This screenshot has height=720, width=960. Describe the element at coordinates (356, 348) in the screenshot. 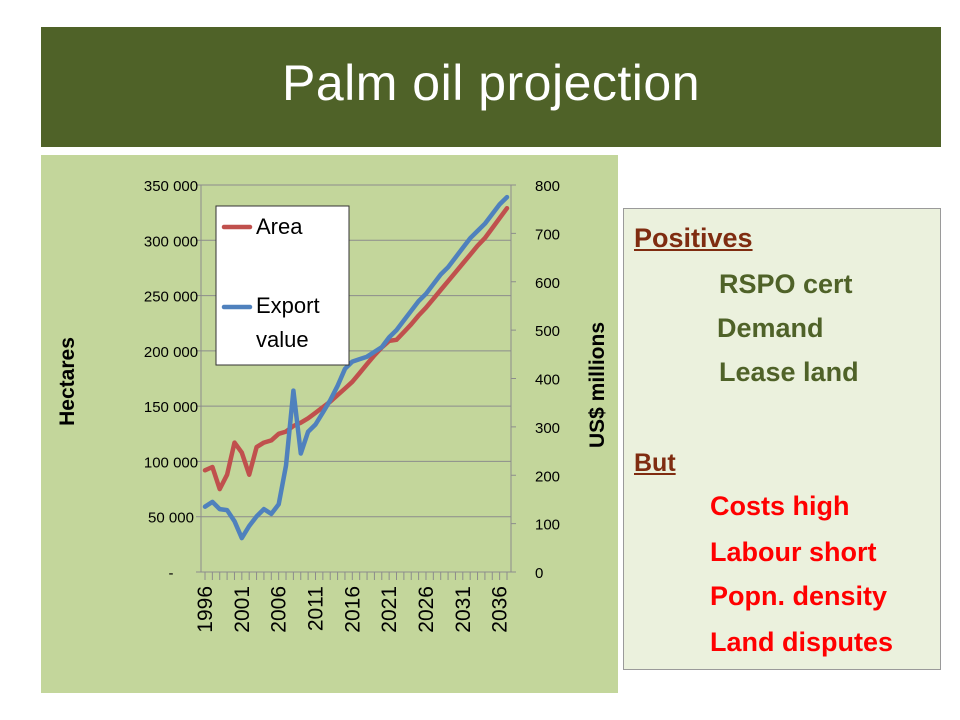

I see `series-line-area` at that location.